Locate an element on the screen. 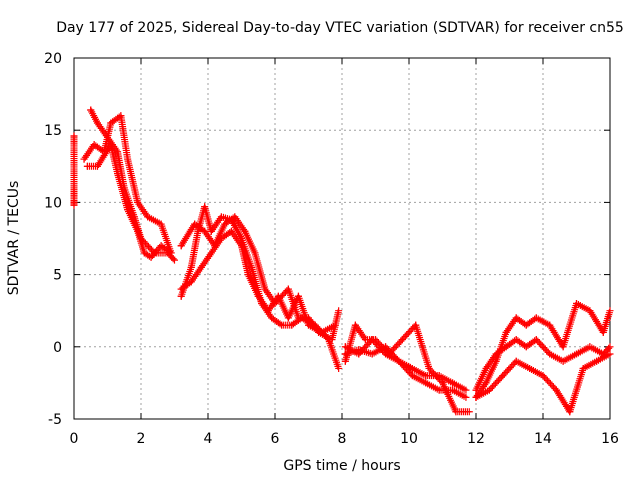  x-tick-label: 6 is located at coordinates (275, 439).